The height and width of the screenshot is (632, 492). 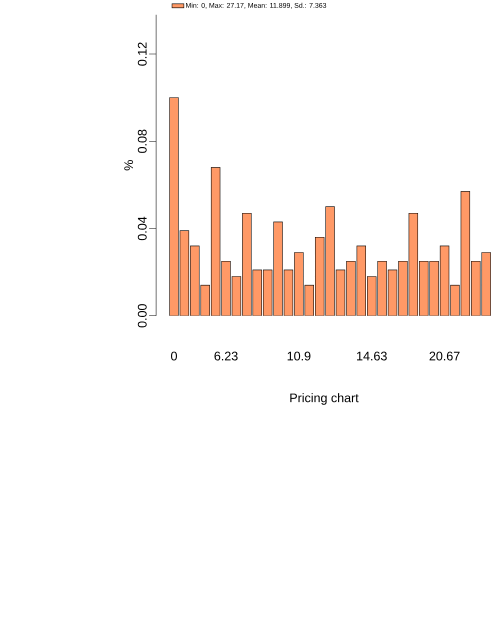 What do you see at coordinates (174, 356) in the screenshot?
I see `x-tick-label: 0` at bounding box center [174, 356].